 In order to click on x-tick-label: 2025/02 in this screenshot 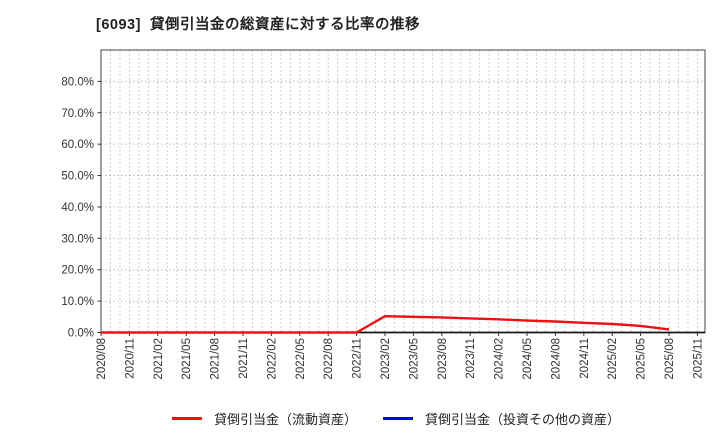, I will do `click(613, 359)`.